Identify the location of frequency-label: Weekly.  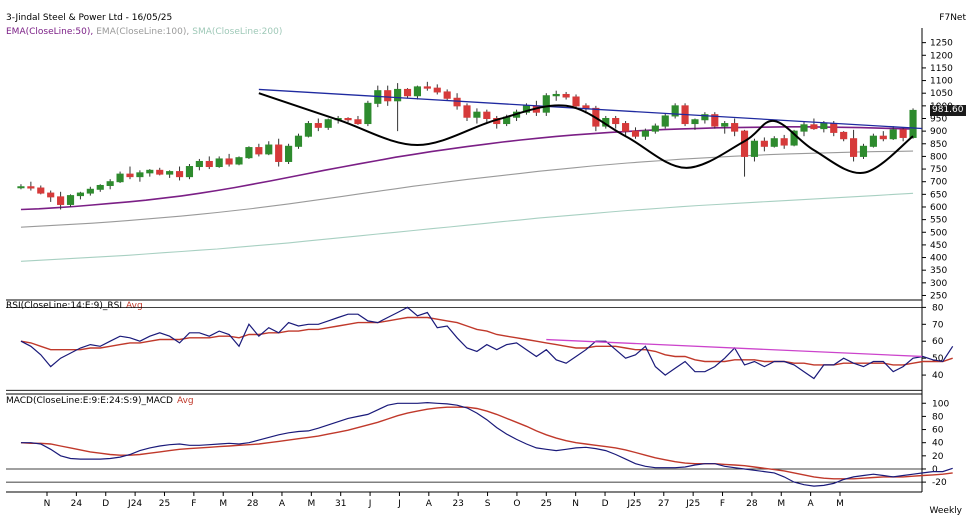
(945, 511).